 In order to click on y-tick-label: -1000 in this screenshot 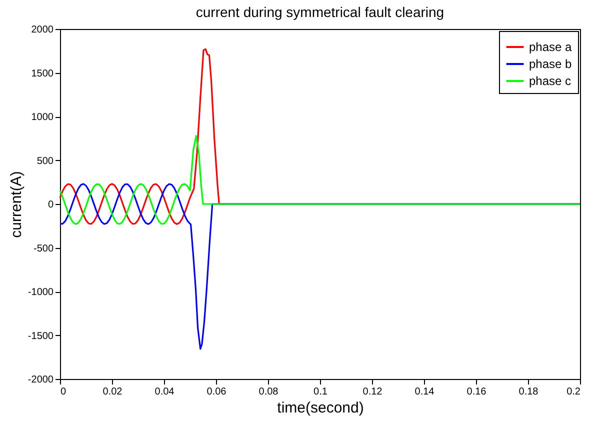, I will do `click(41, 292)`.